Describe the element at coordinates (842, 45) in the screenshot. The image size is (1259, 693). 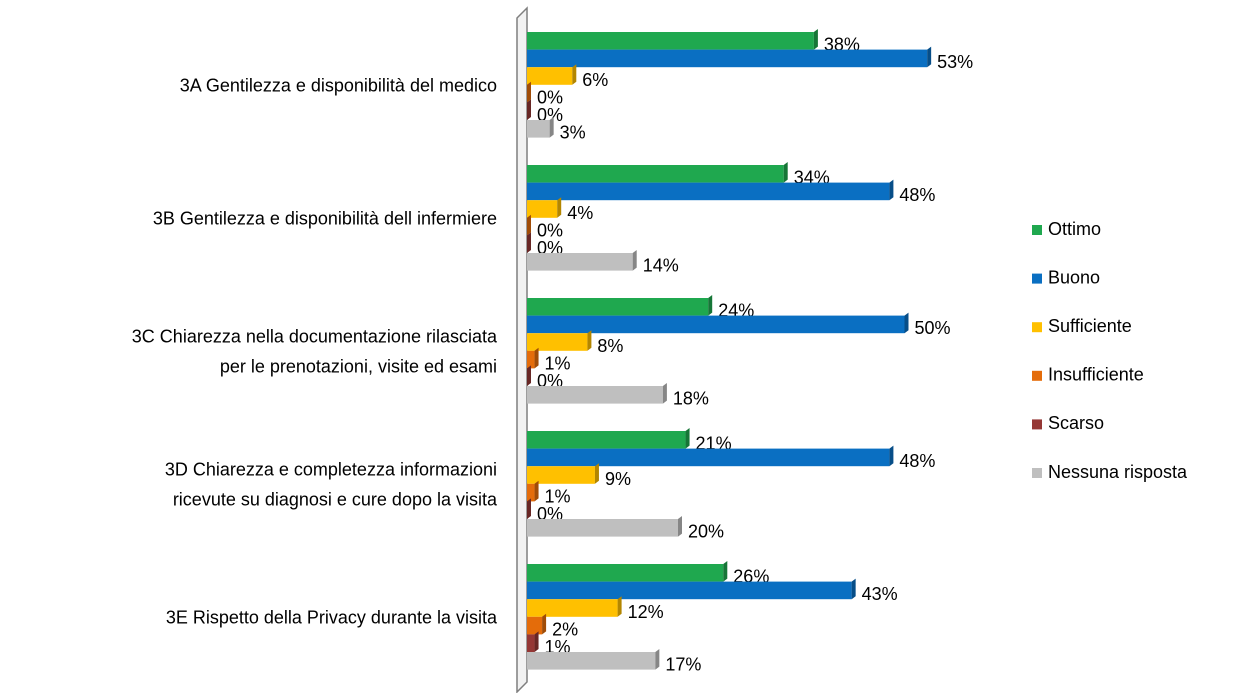
I see `value-label: 38%` at that location.